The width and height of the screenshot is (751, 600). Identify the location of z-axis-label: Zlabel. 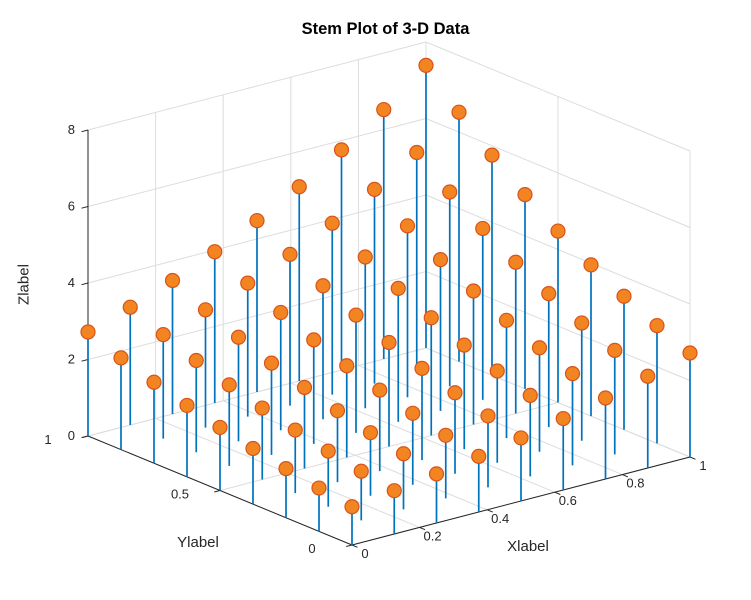
(24, 284).